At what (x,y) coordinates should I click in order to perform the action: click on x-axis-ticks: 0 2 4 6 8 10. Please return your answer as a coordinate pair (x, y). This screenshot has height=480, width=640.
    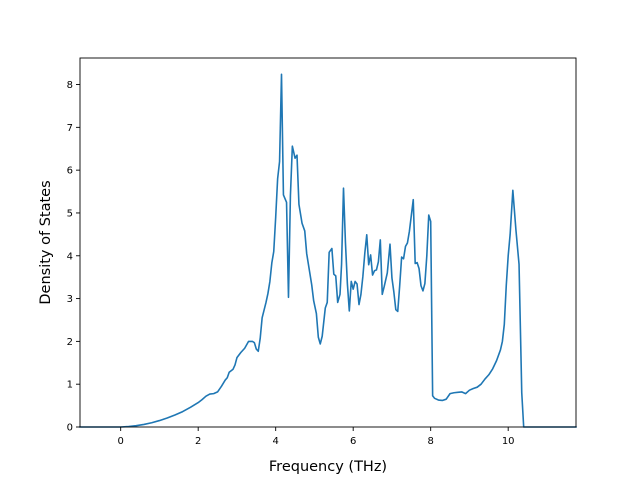
    Looking at the image, I should click on (316, 437).